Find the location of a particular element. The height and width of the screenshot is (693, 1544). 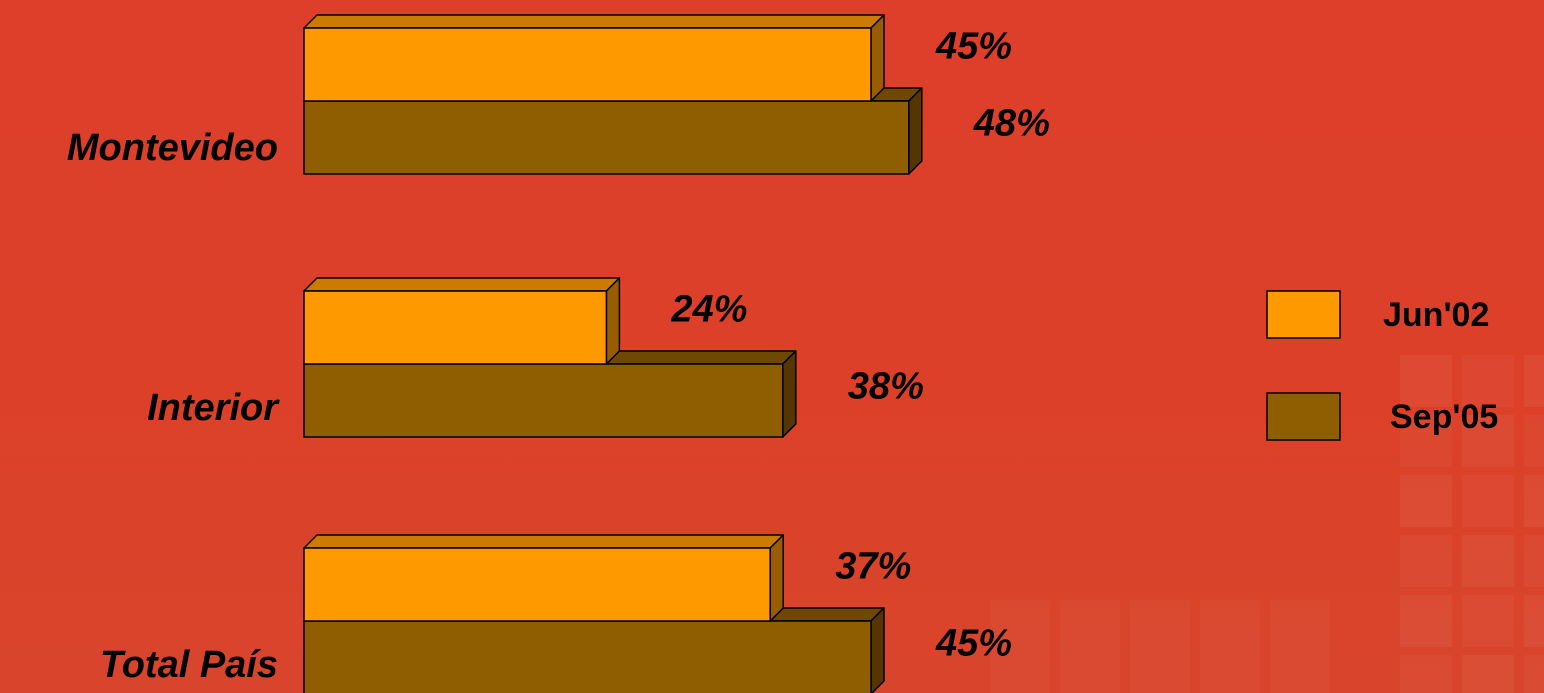

category-label: Montevideo is located at coordinates (172, 148).